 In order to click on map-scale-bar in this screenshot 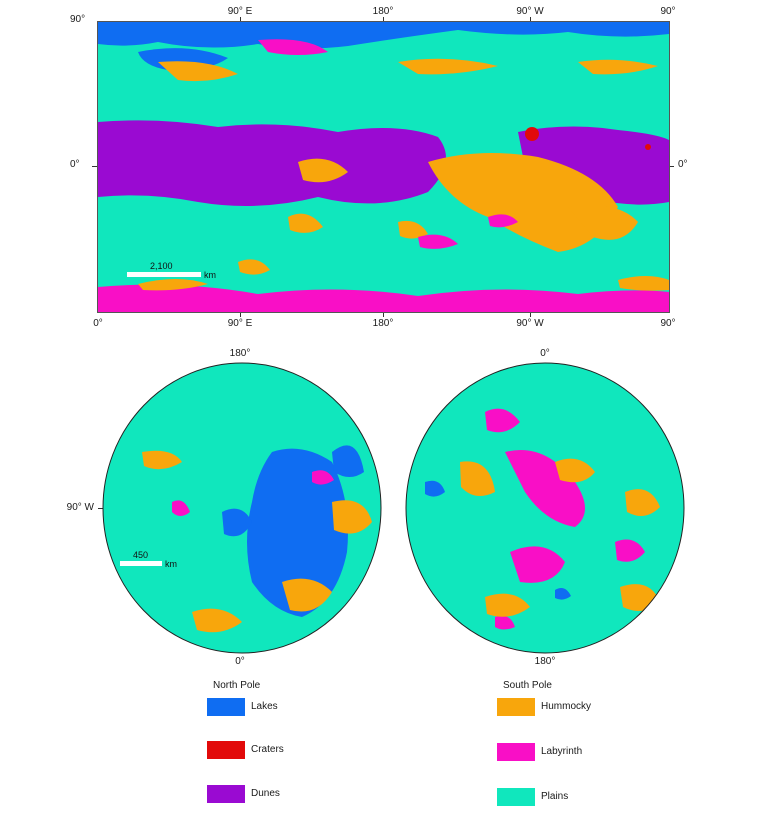, I will do `click(164, 274)`.